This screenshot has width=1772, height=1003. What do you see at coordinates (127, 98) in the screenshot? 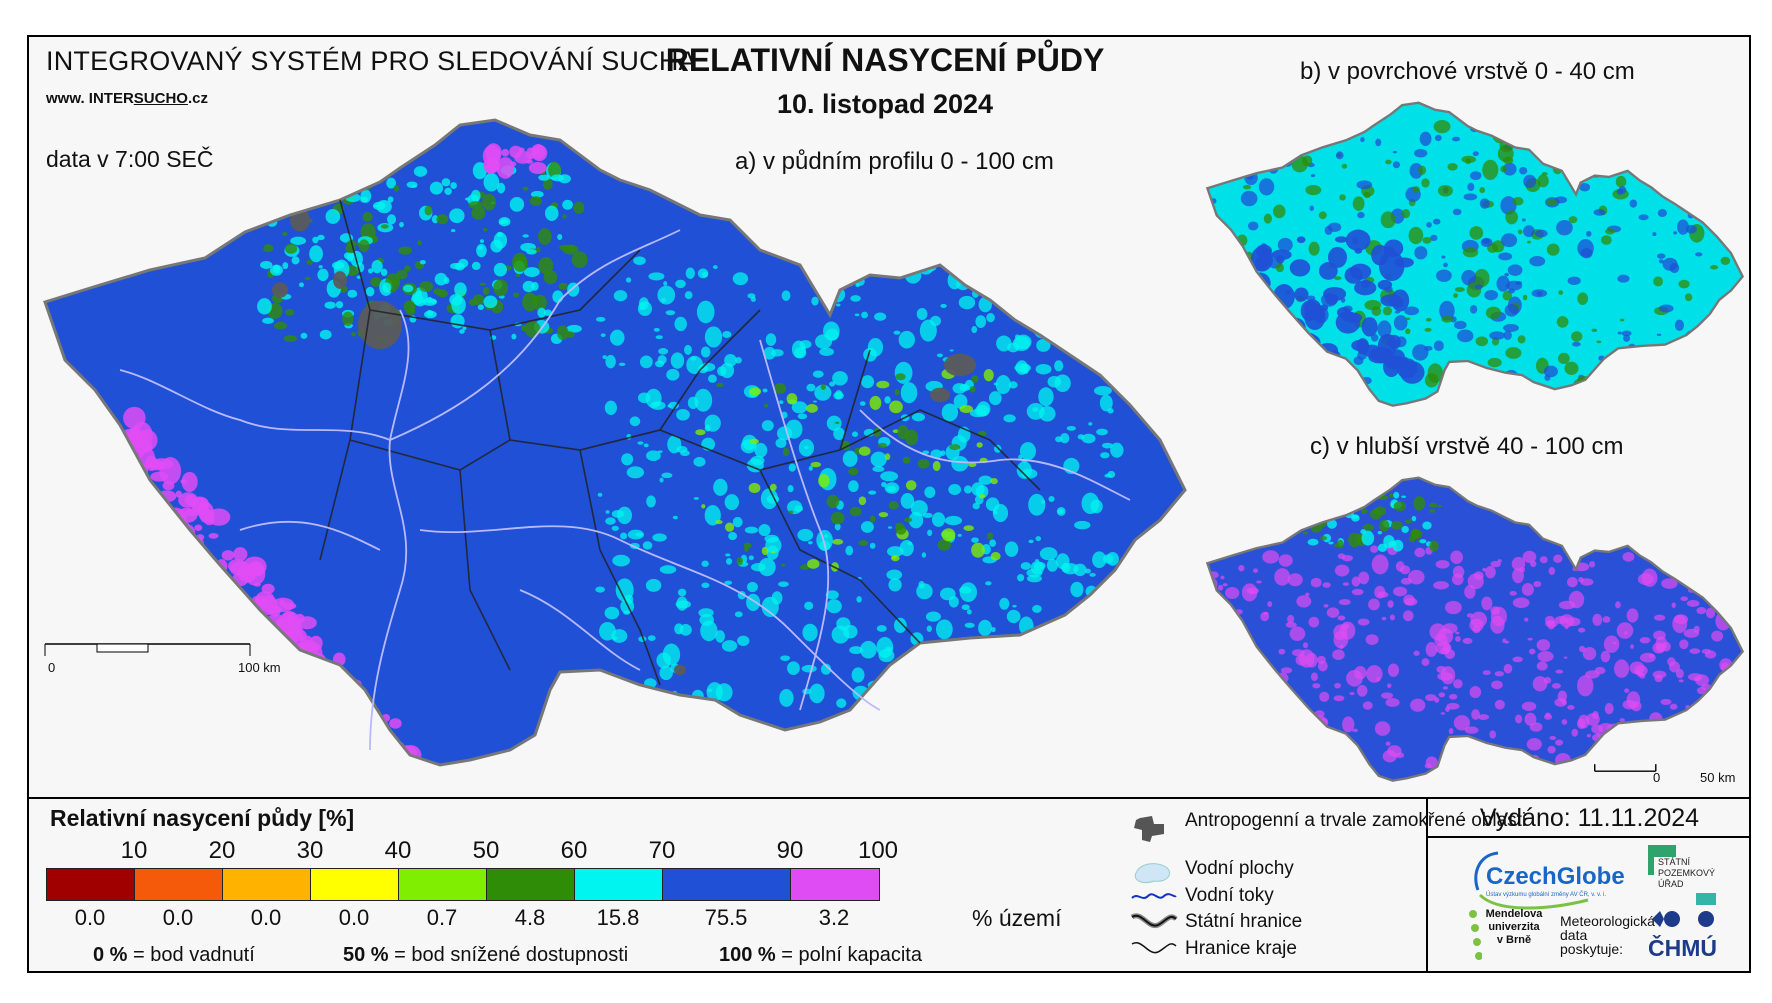
I see `website-link: www. INTERSUCHO.cz` at bounding box center [127, 98].